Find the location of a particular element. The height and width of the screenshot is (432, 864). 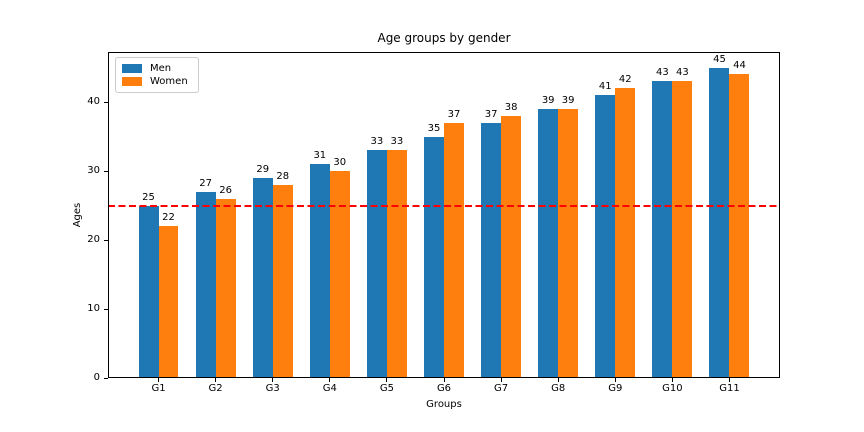

y-tick-label: 40 is located at coordinates (93, 102).